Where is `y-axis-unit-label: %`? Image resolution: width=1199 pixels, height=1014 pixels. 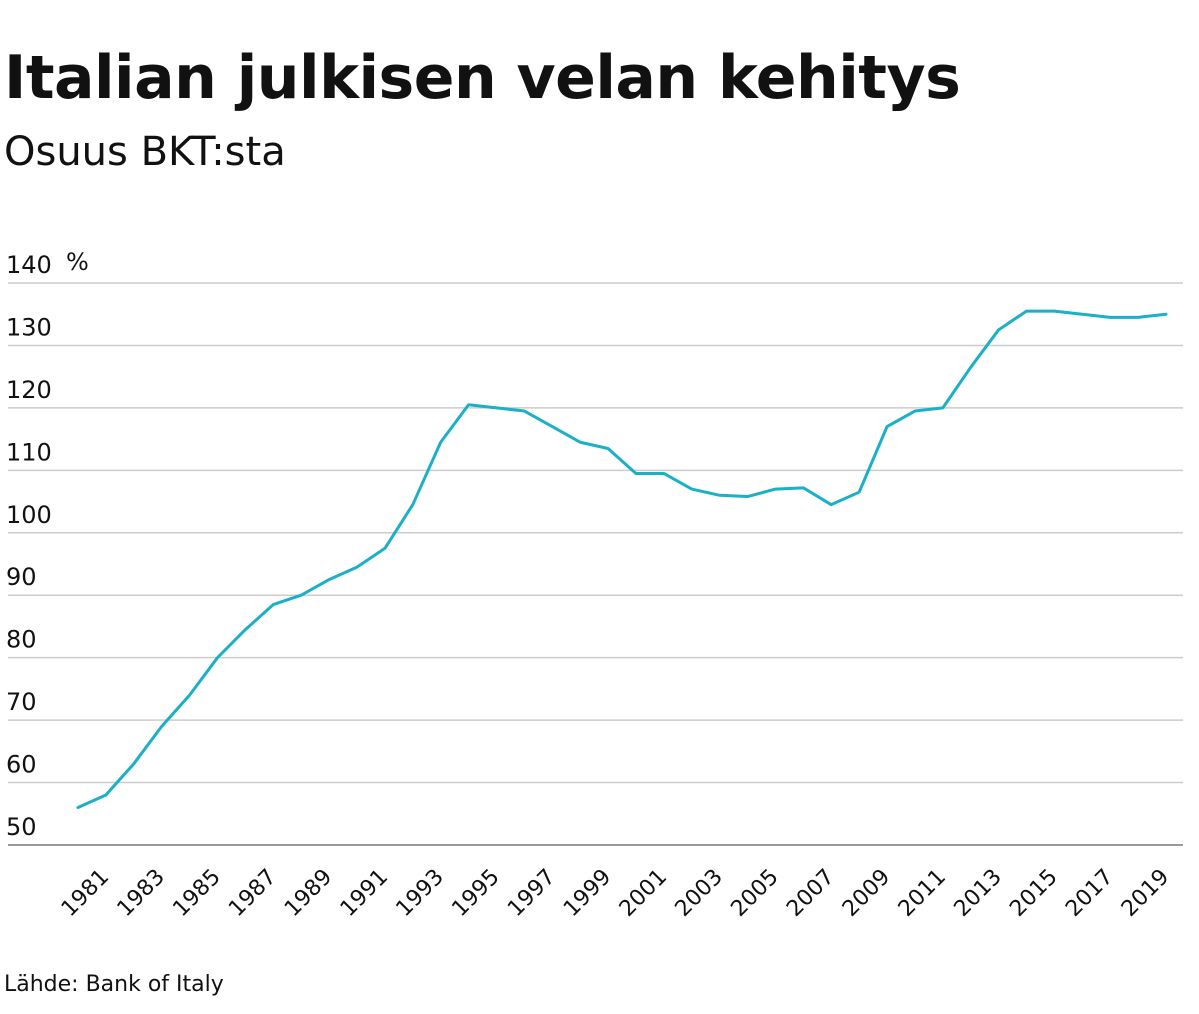 y-axis-unit-label: % is located at coordinates (77, 262).